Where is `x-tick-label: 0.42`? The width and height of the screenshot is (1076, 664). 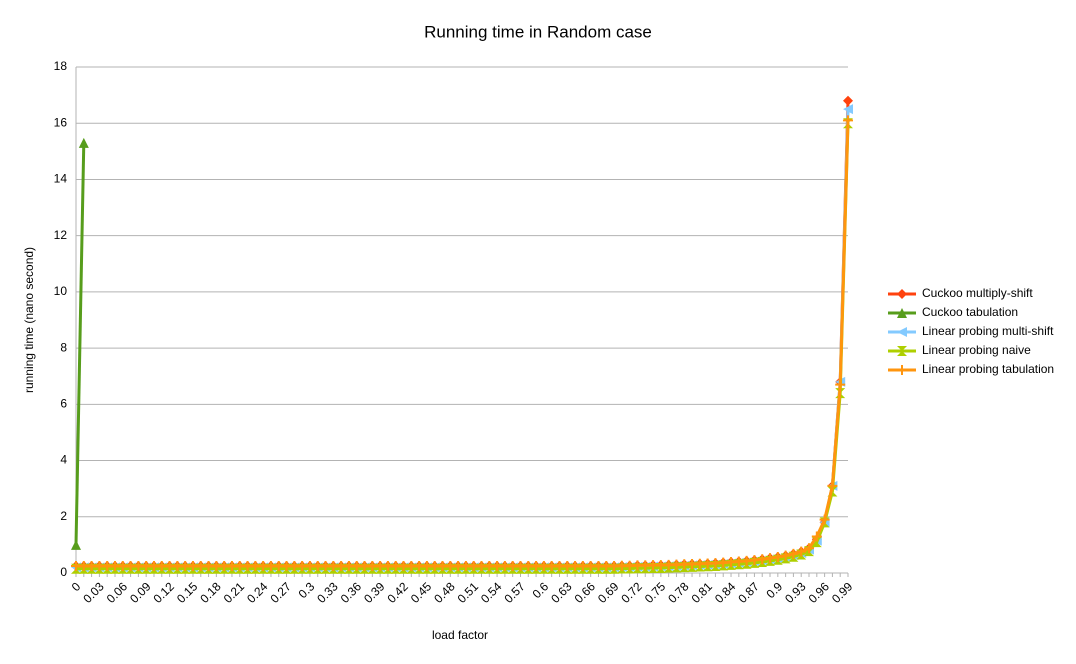
x-tick-label: 0.42 is located at coordinates (397, 592).